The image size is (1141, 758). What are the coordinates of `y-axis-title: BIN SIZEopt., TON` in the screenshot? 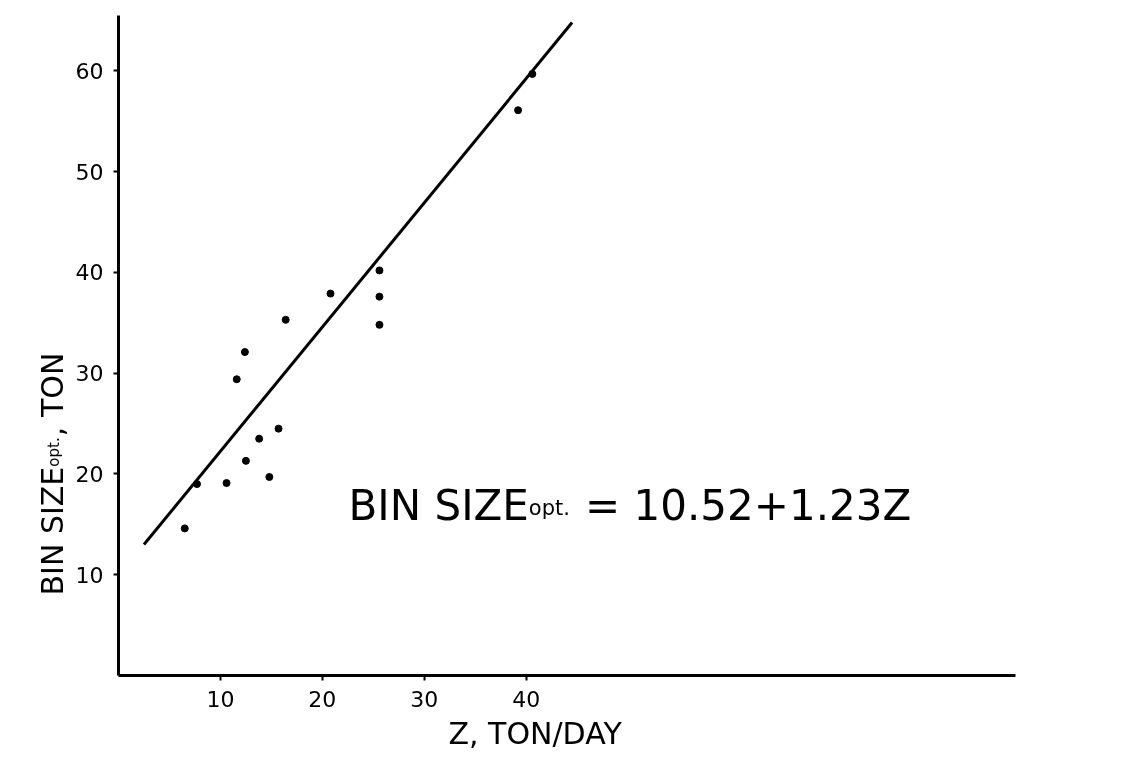 It's located at (52, 474).